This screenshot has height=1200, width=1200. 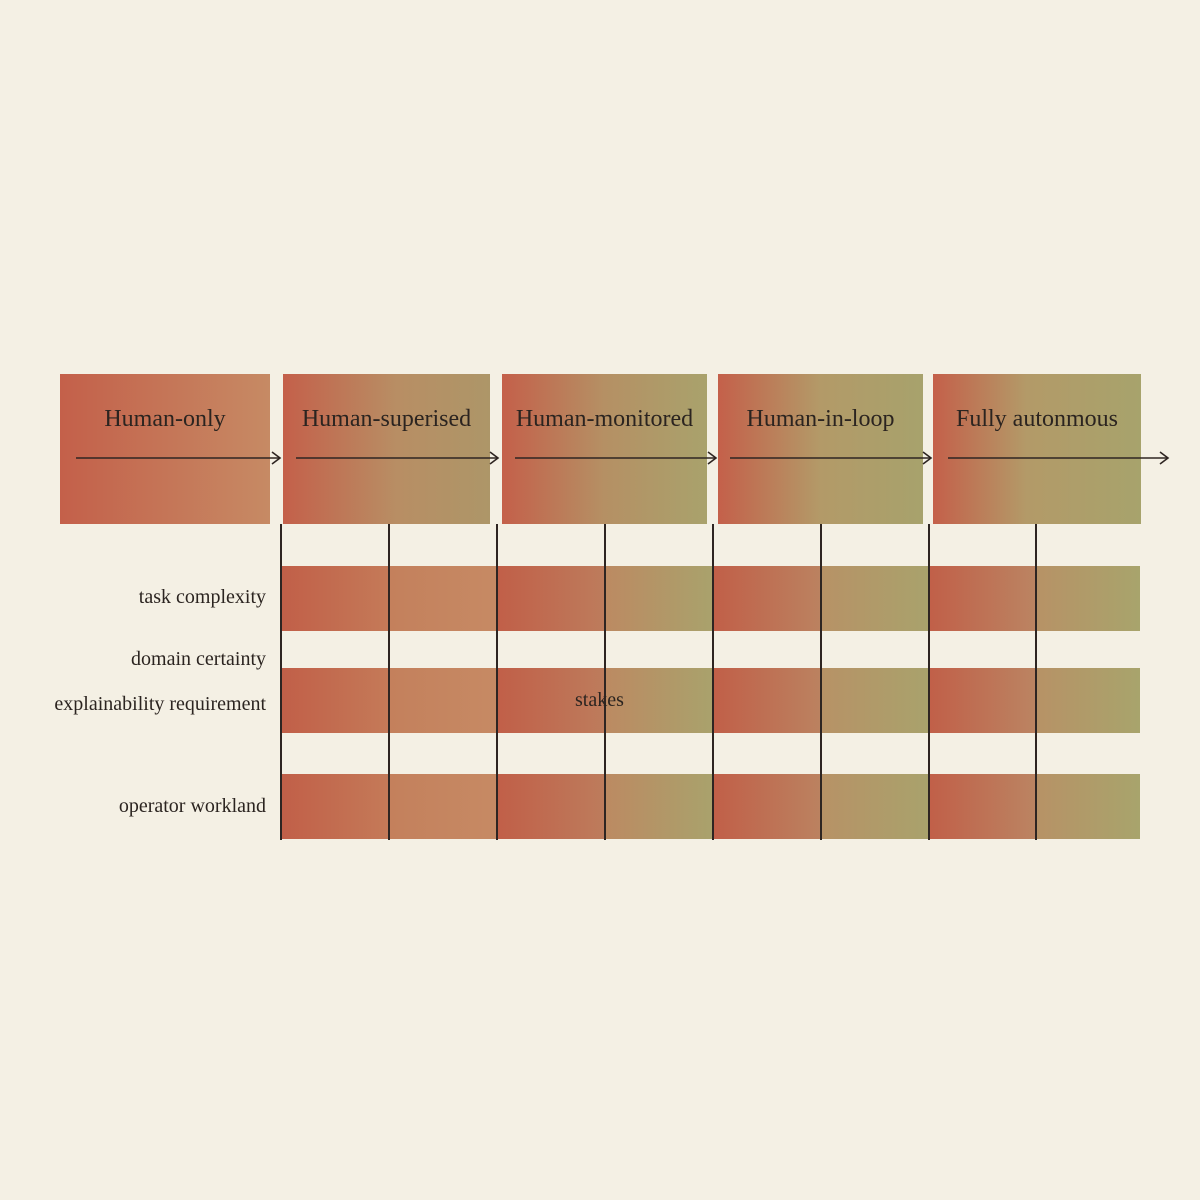 I want to click on factor-band-task-complexity, so click(x=710, y=598).